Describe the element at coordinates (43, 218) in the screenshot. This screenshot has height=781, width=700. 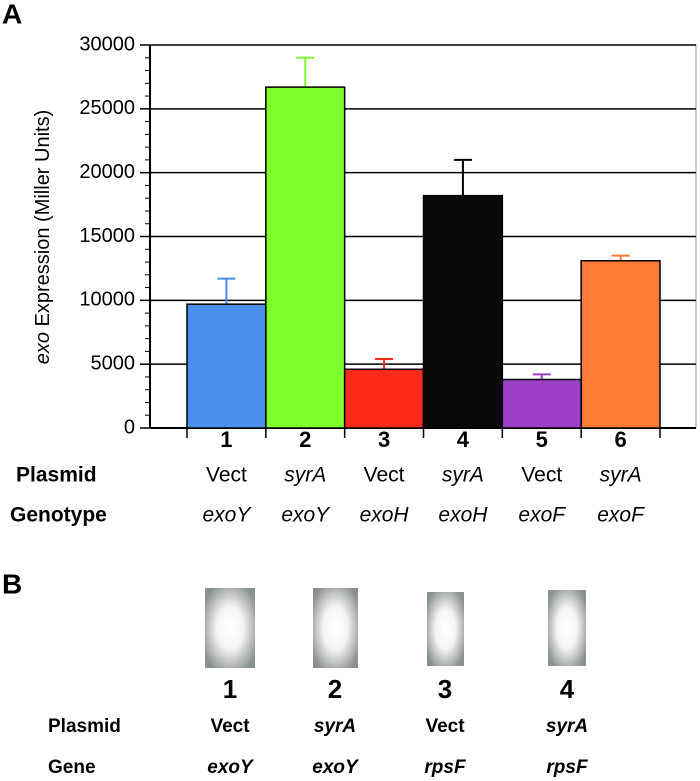
I see `y-axis-title-text: Expression (Miller Units)` at that location.